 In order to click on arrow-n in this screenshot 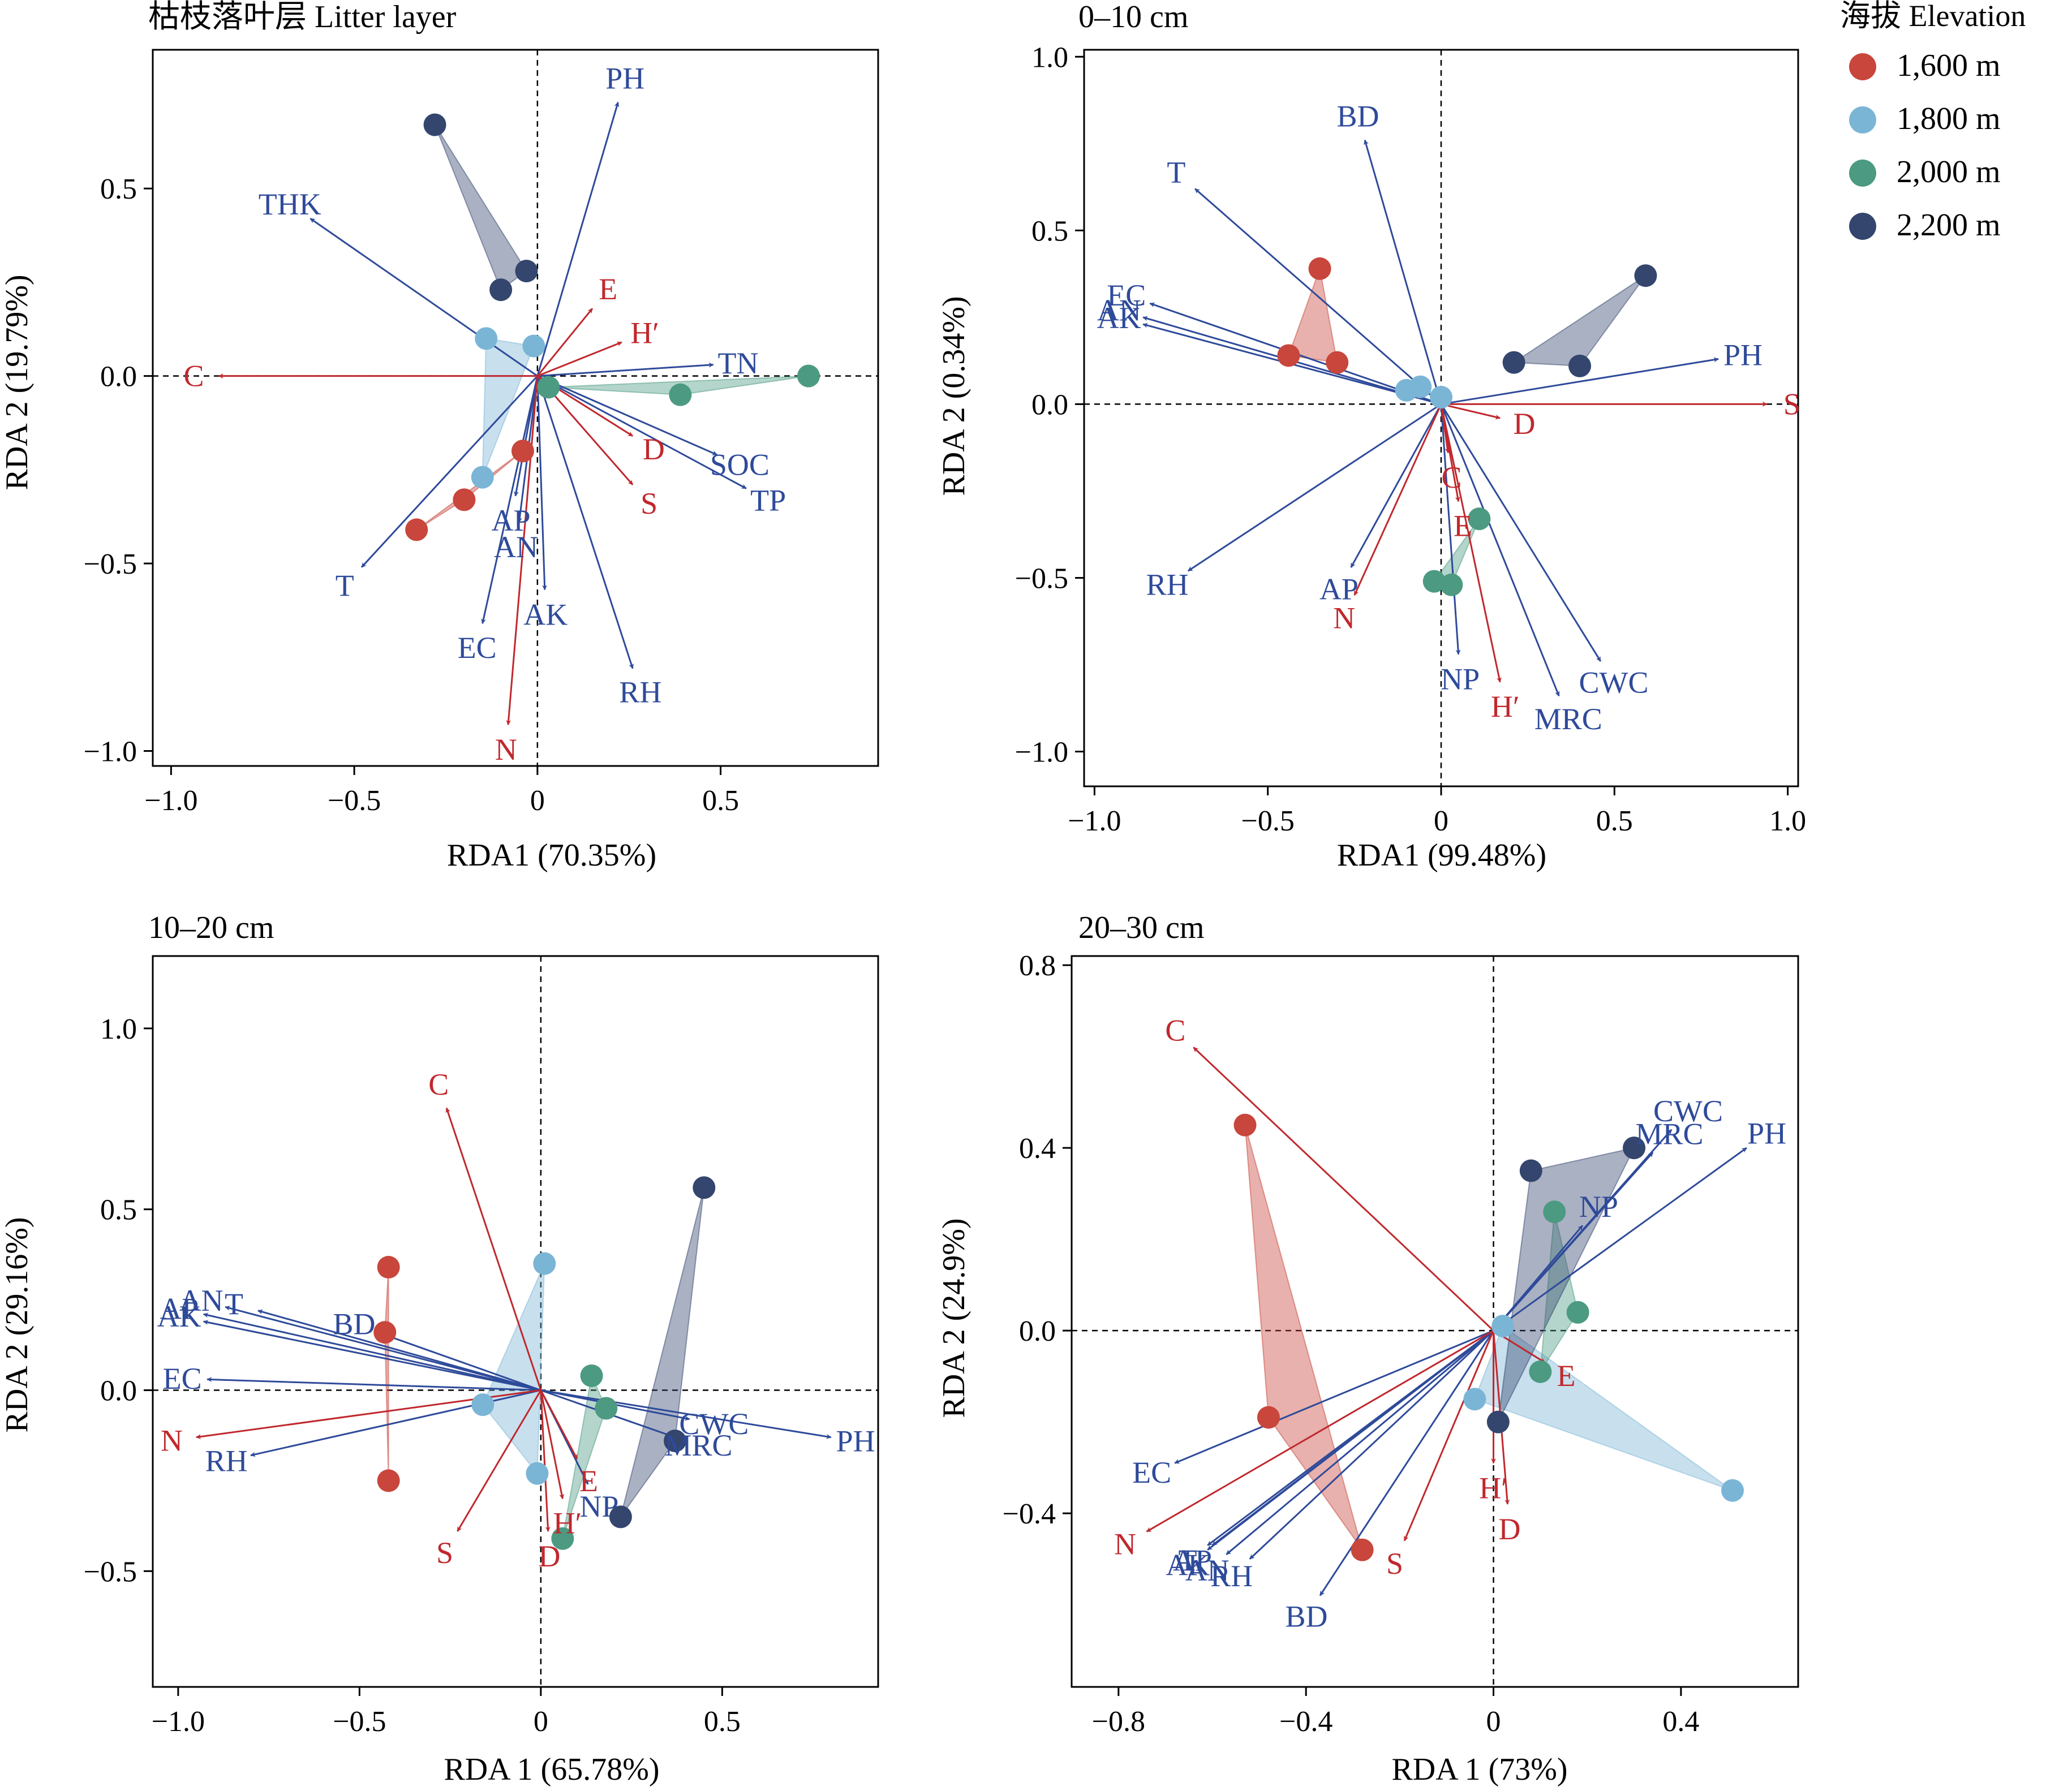, I will do `click(522, 550)`.